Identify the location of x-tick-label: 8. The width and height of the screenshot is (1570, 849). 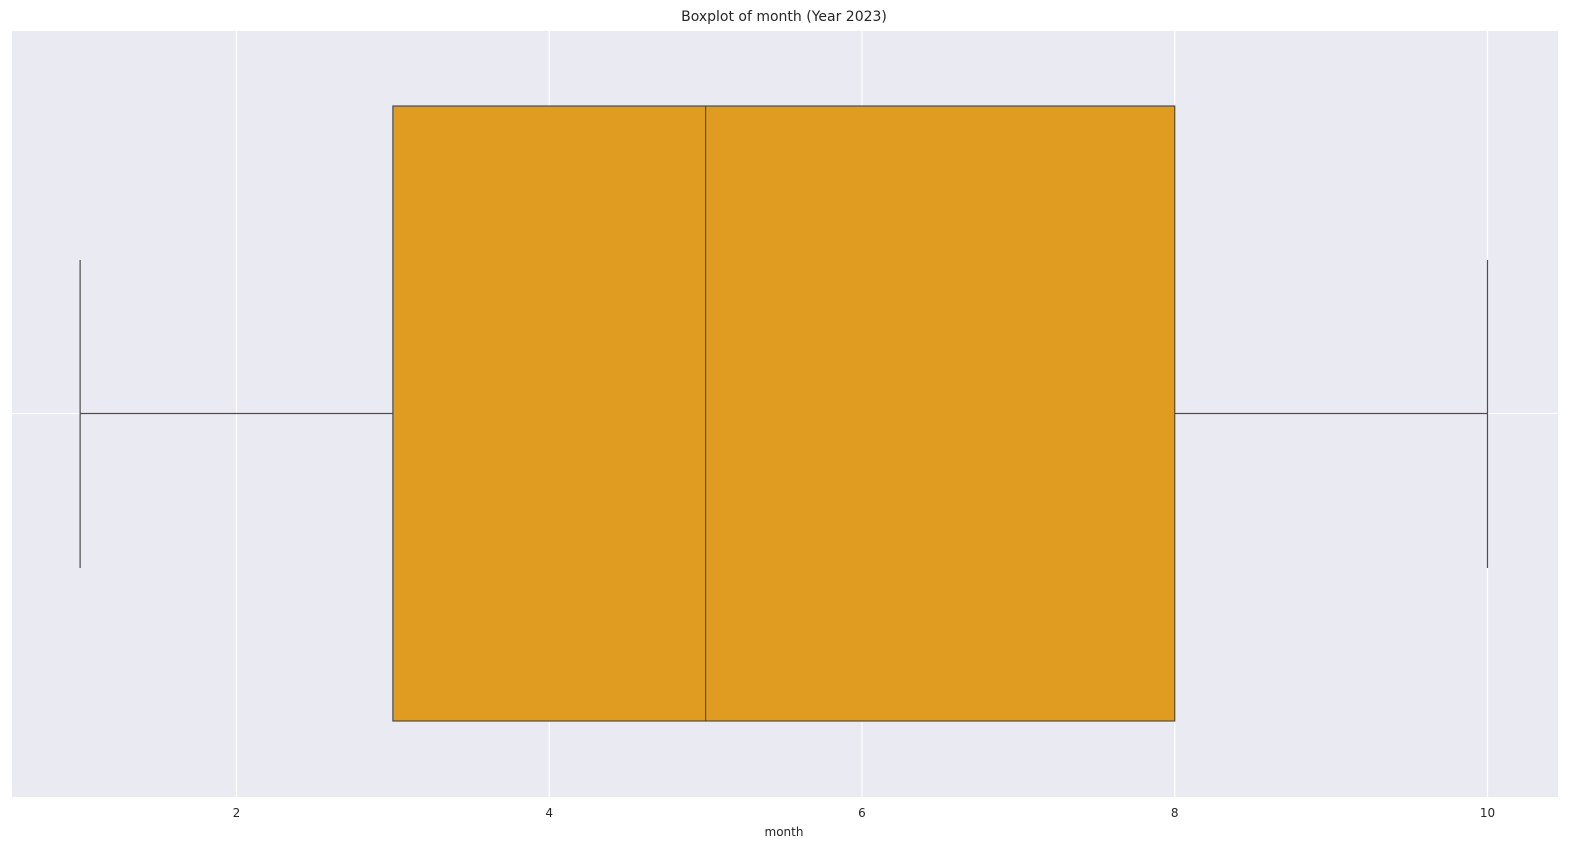
(1175, 813).